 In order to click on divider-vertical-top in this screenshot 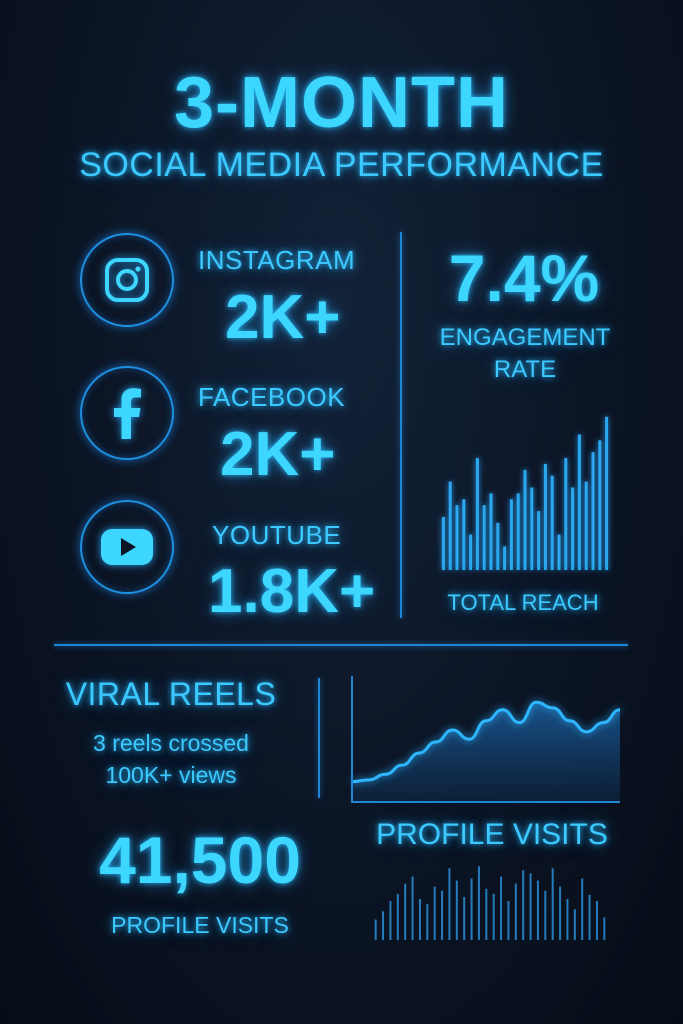, I will do `click(401, 425)`.